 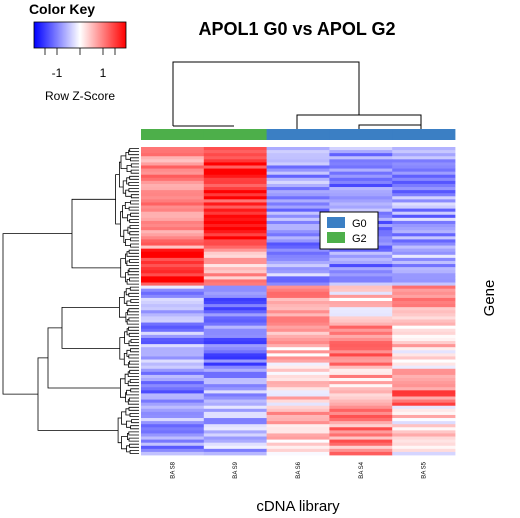 I want to click on x-axis-label: cDNA library, so click(x=298, y=506).